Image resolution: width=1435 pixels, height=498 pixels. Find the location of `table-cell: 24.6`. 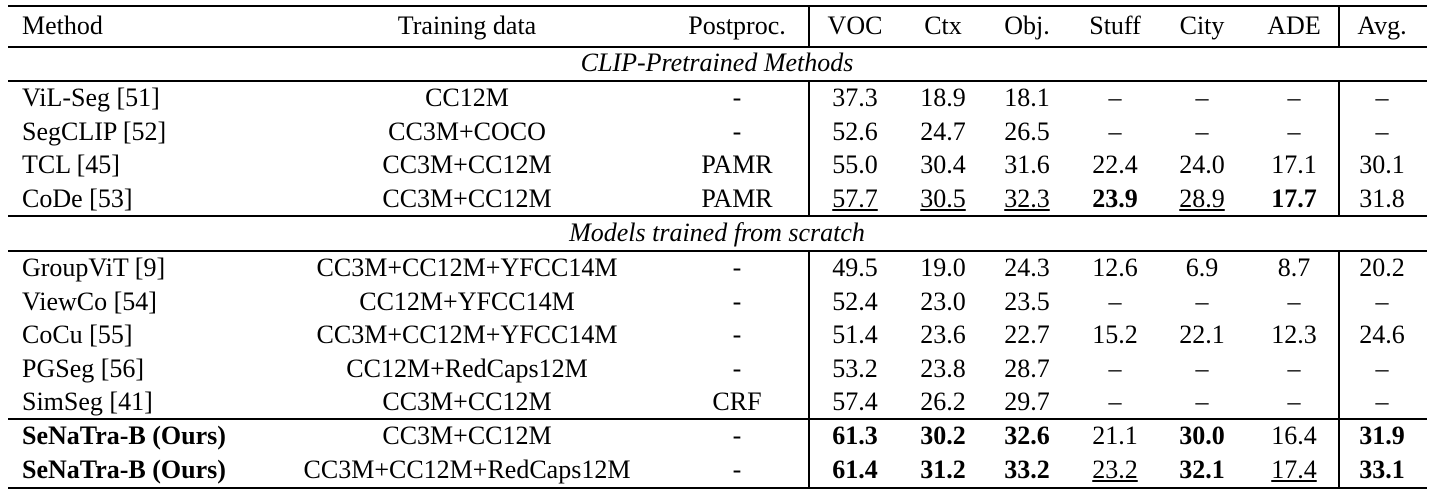

table-cell: 24.6 is located at coordinates (1382, 335).